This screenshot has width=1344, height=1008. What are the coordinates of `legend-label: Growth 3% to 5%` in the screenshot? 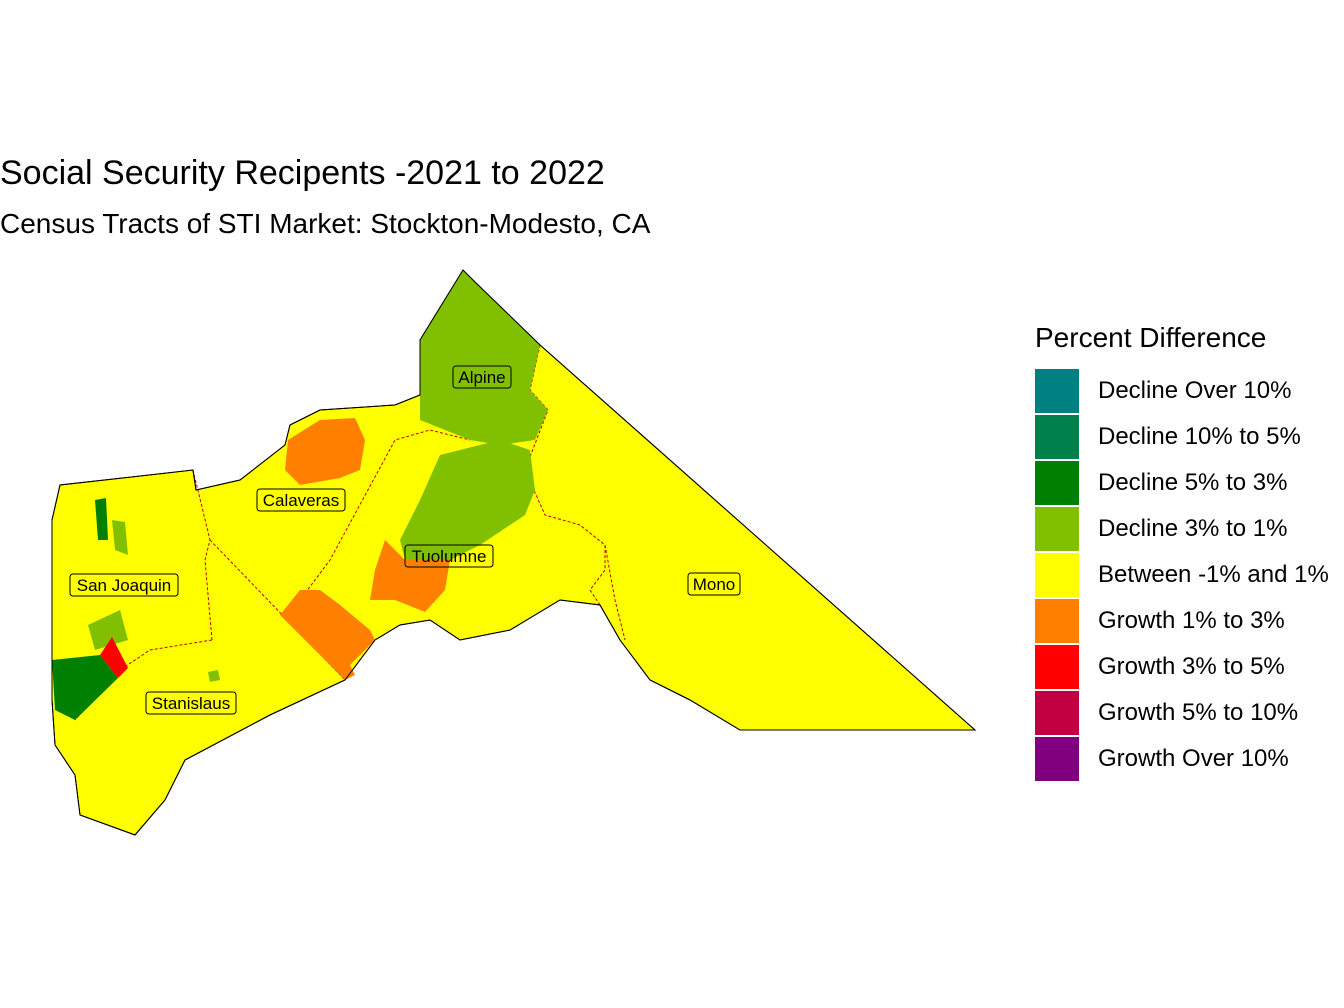 It's located at (1191, 666).